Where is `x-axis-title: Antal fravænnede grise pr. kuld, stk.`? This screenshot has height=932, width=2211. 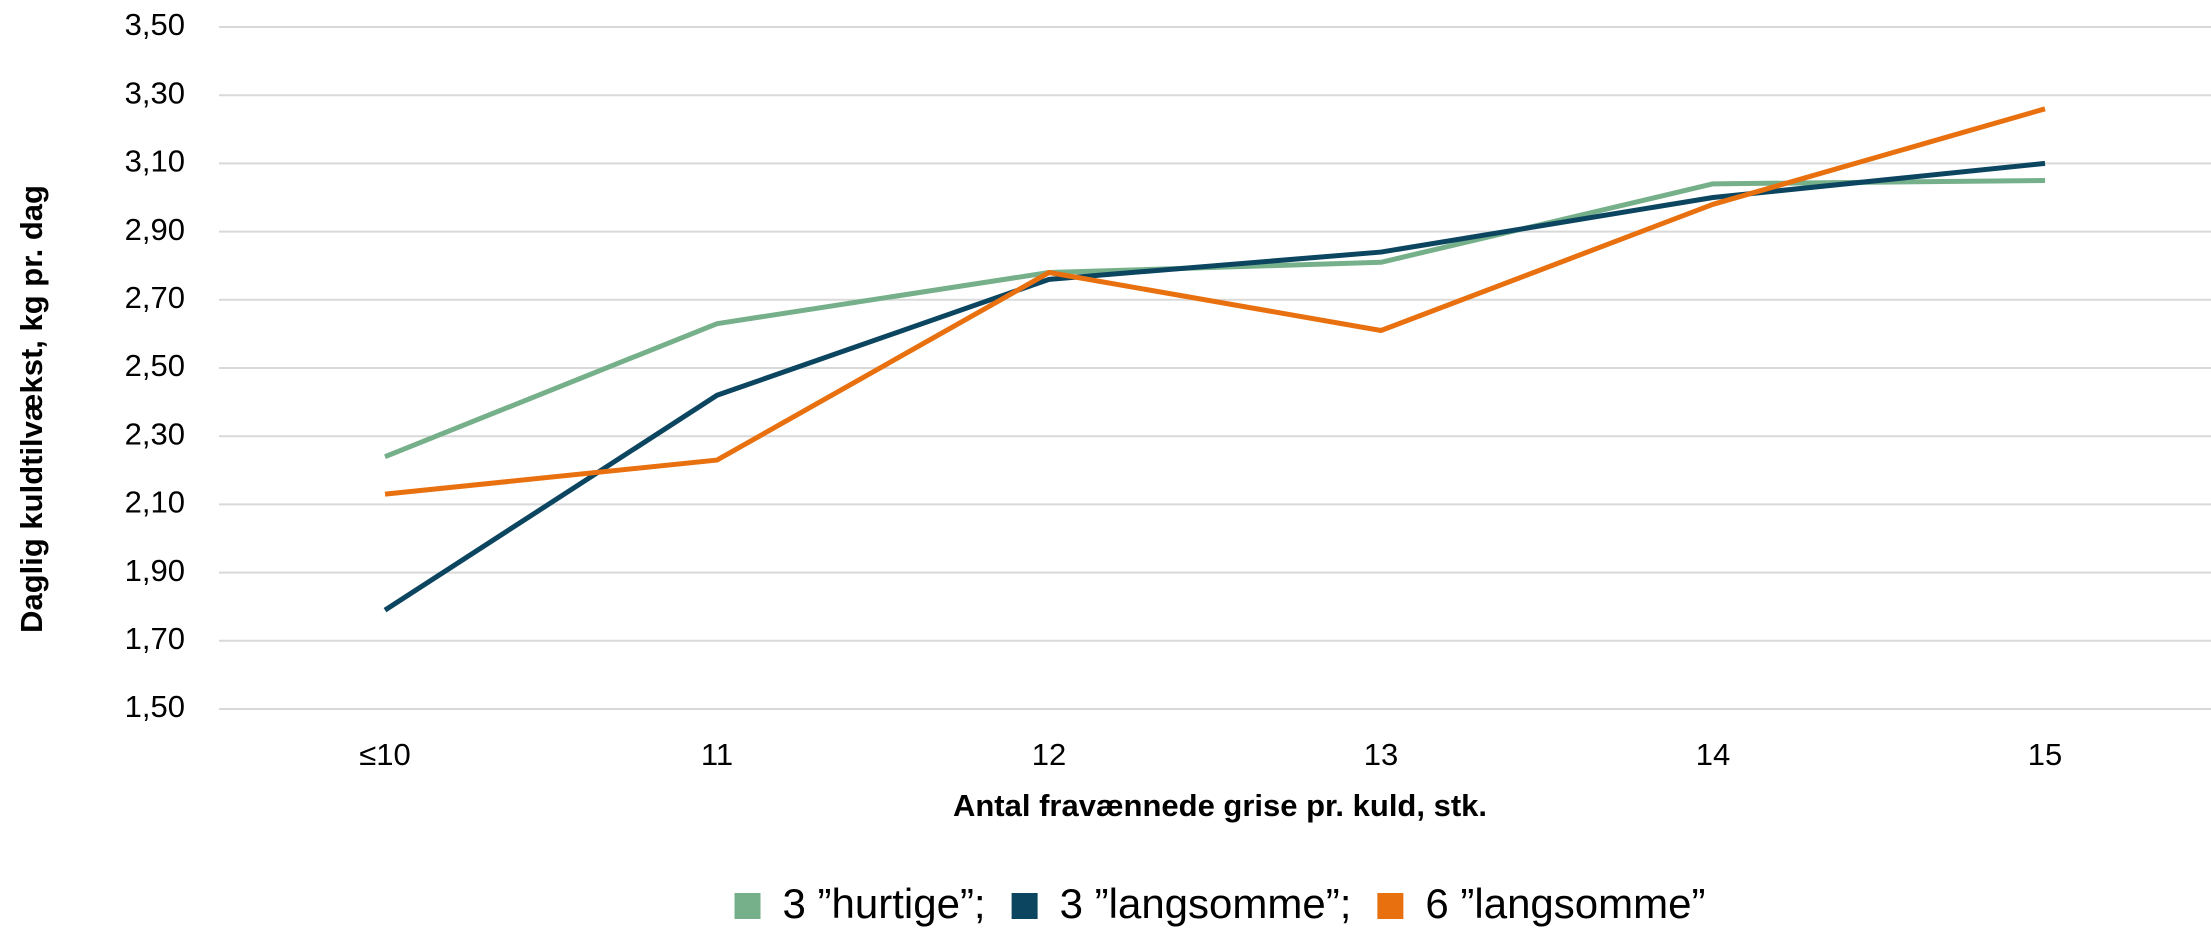 x-axis-title: Antal fravænnede grise pr. kuld, stk. is located at coordinates (1220, 805).